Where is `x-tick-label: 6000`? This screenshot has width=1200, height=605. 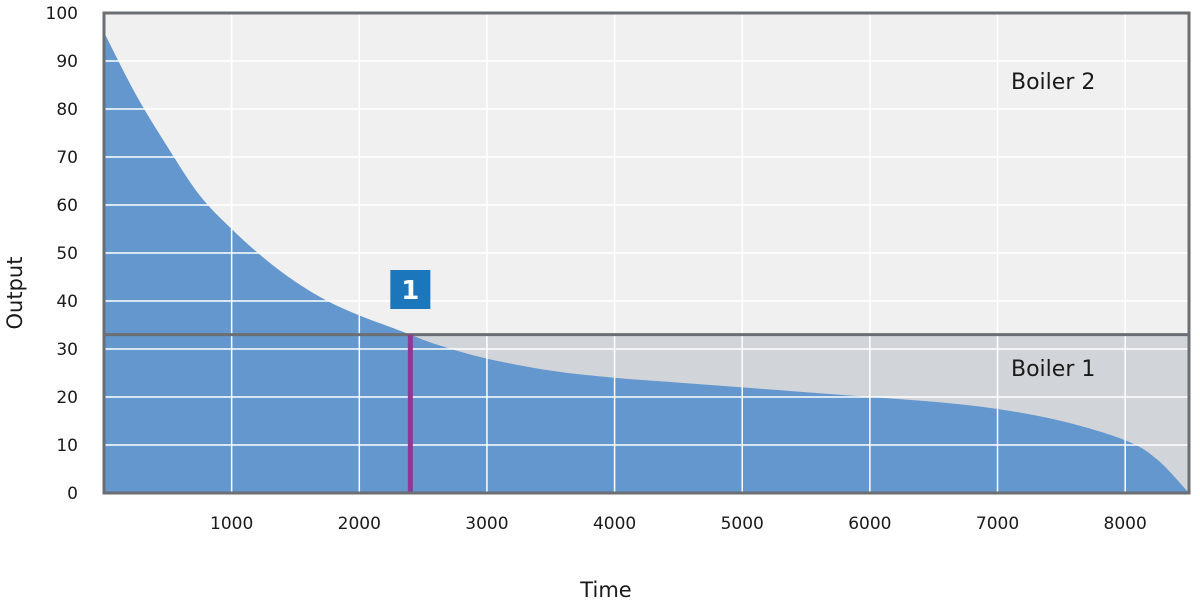 x-tick-label: 6000 is located at coordinates (869, 524).